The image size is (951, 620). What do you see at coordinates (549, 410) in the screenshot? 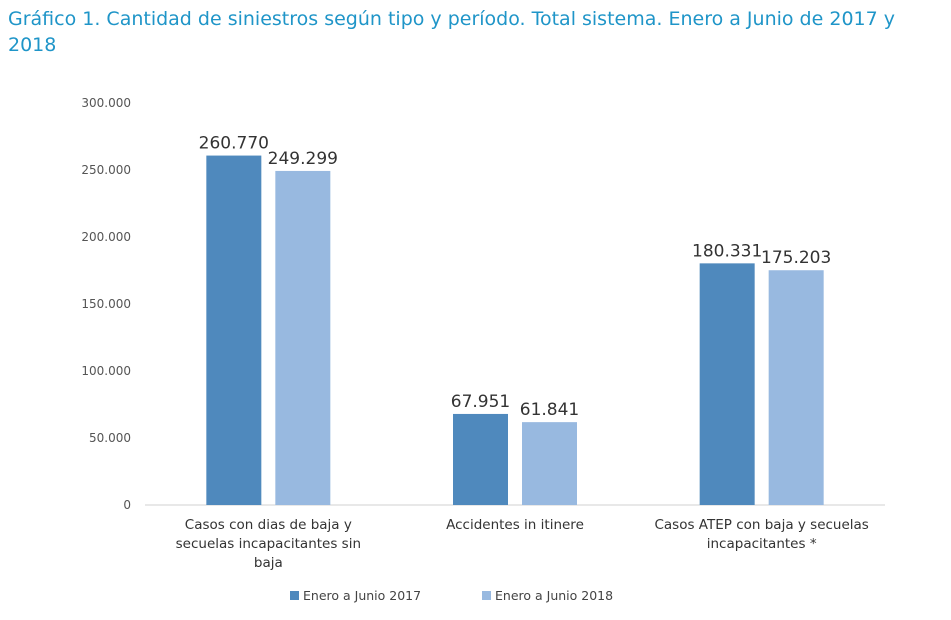
I see `data-label: 61.841` at bounding box center [549, 410].